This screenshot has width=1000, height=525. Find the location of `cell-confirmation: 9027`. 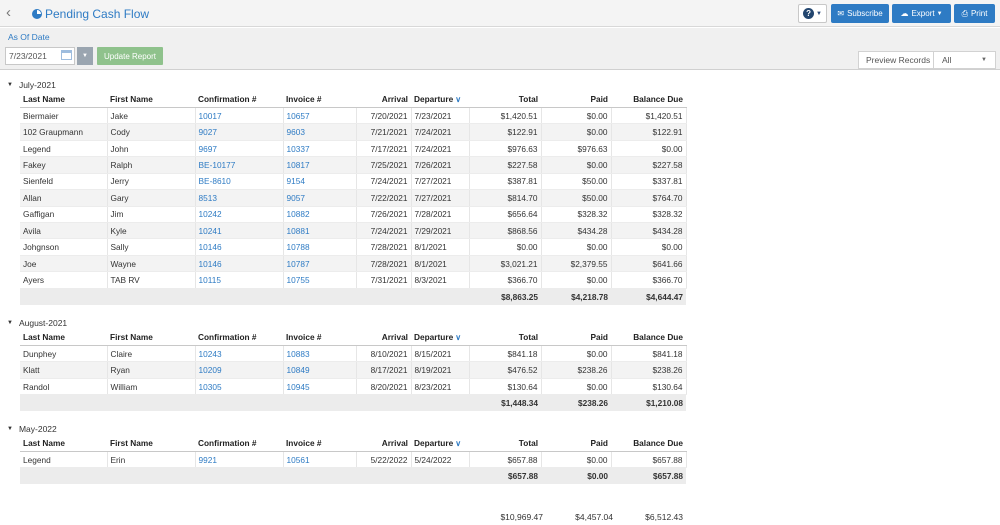

cell-confirmation: 9027 is located at coordinates (239, 132).